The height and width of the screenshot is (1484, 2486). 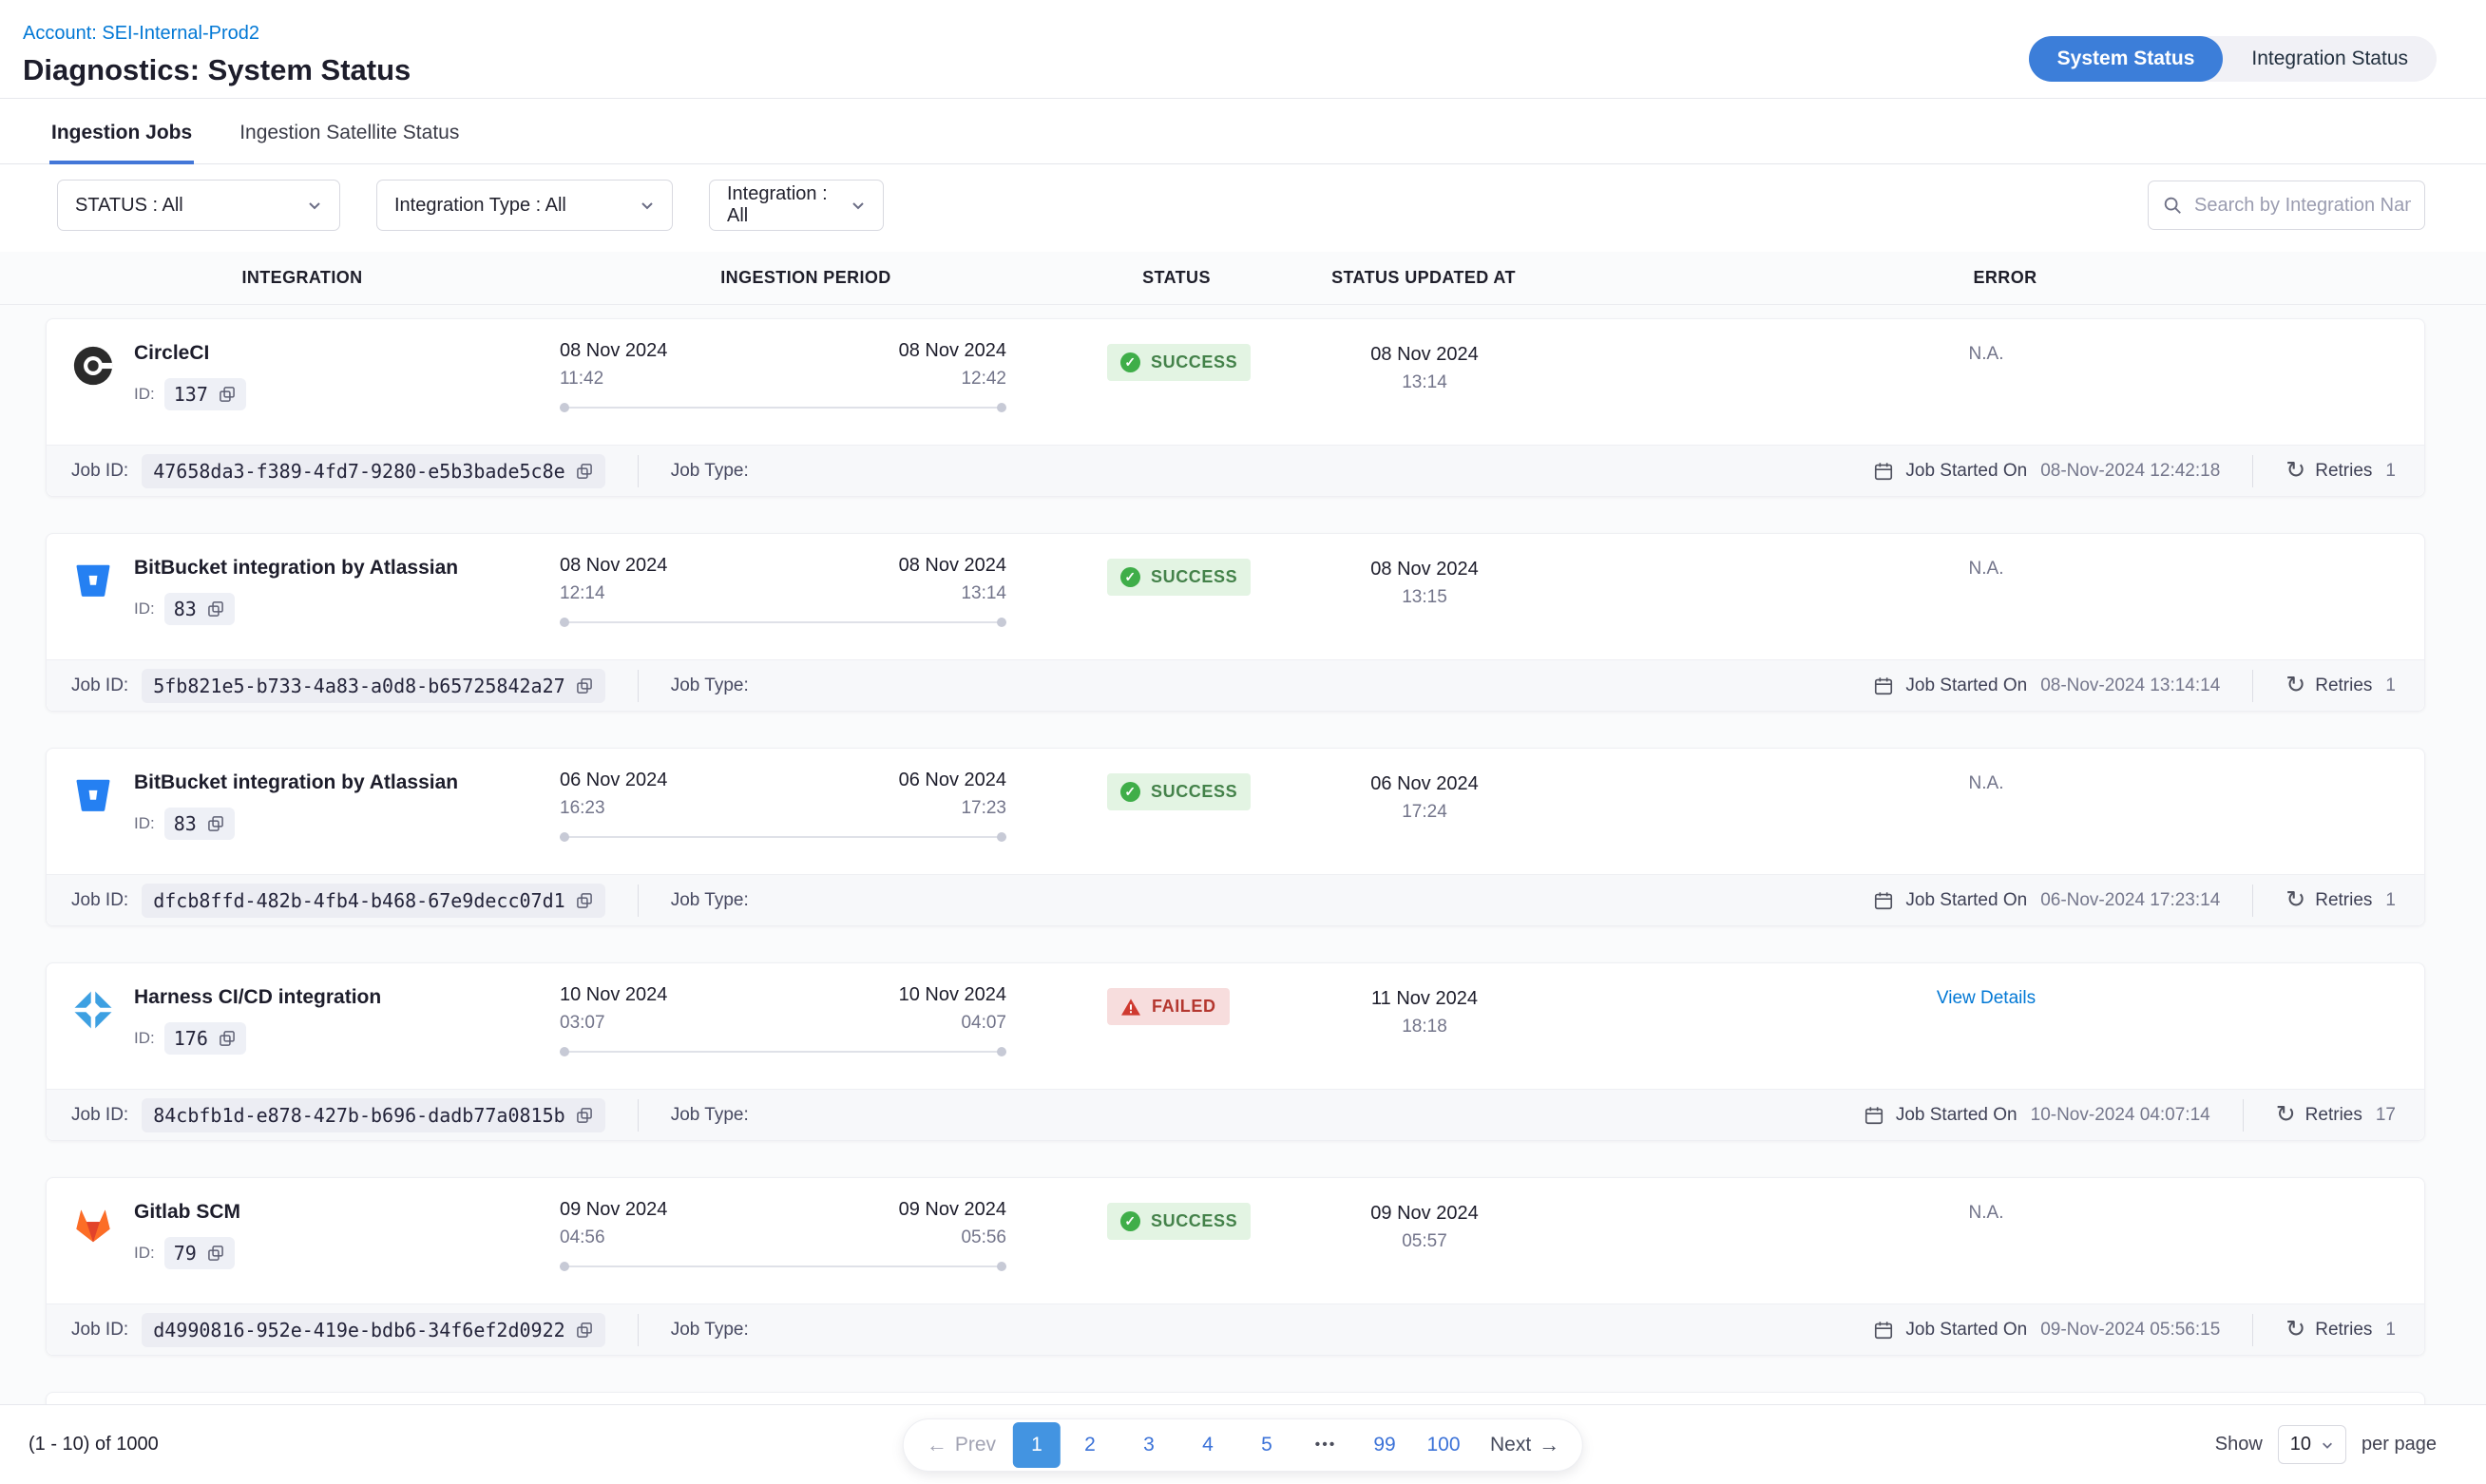 I want to click on view-details-link: View Details, so click(x=1986, y=998).